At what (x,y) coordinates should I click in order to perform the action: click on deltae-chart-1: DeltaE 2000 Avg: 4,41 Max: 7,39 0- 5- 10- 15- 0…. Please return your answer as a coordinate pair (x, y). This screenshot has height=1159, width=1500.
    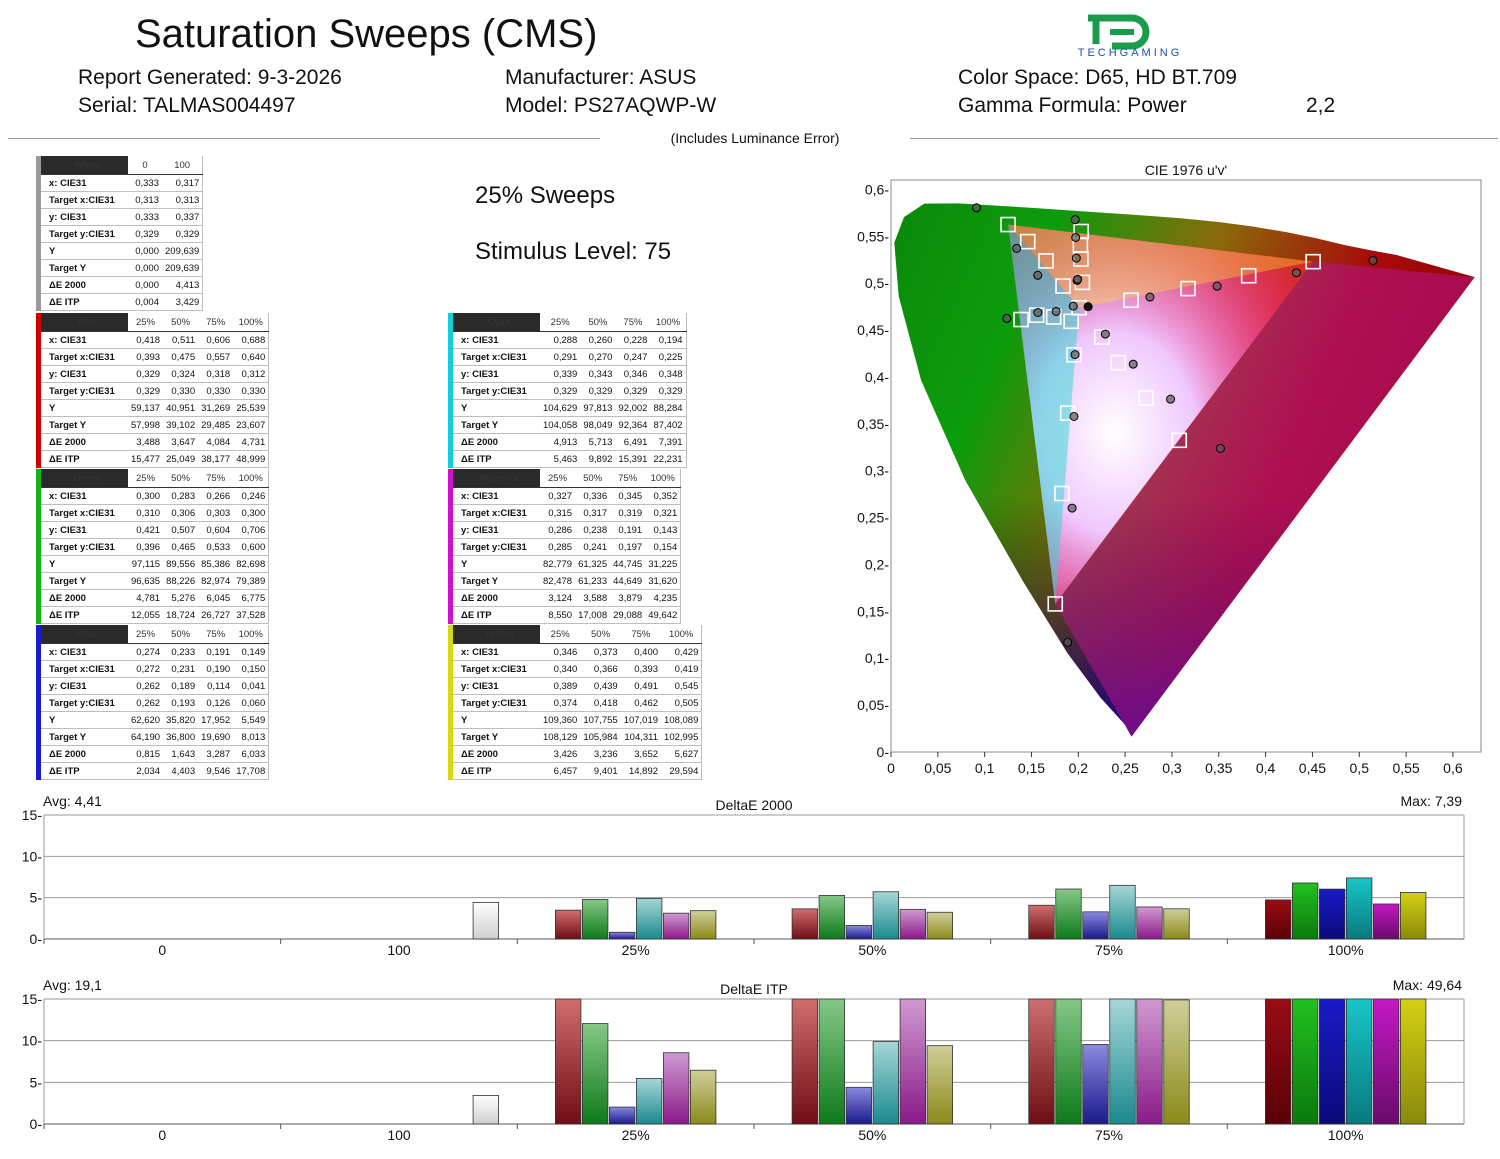
    Looking at the image, I should click on (743, 875).